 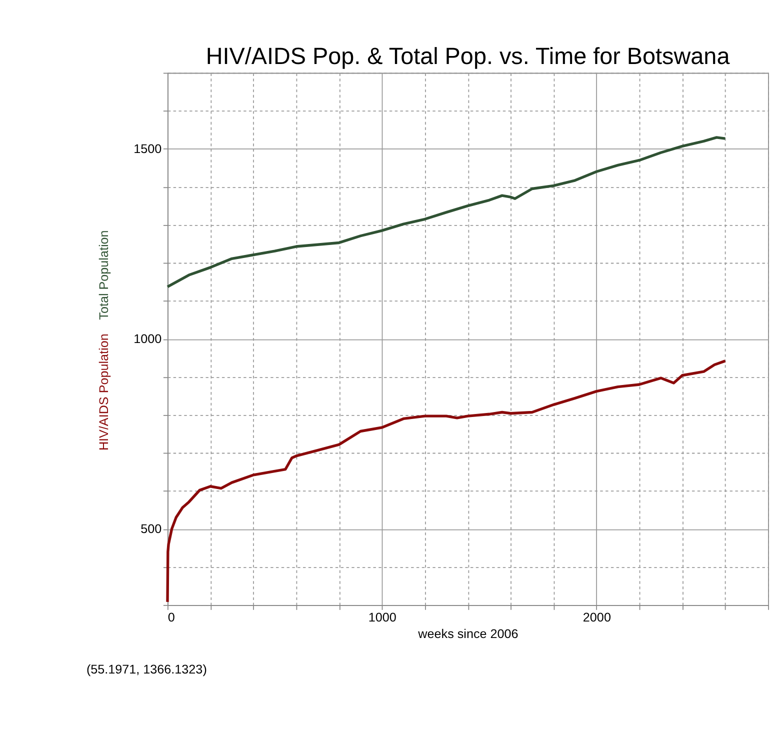 I want to click on y-tick-label: 1500, so click(x=148, y=149).